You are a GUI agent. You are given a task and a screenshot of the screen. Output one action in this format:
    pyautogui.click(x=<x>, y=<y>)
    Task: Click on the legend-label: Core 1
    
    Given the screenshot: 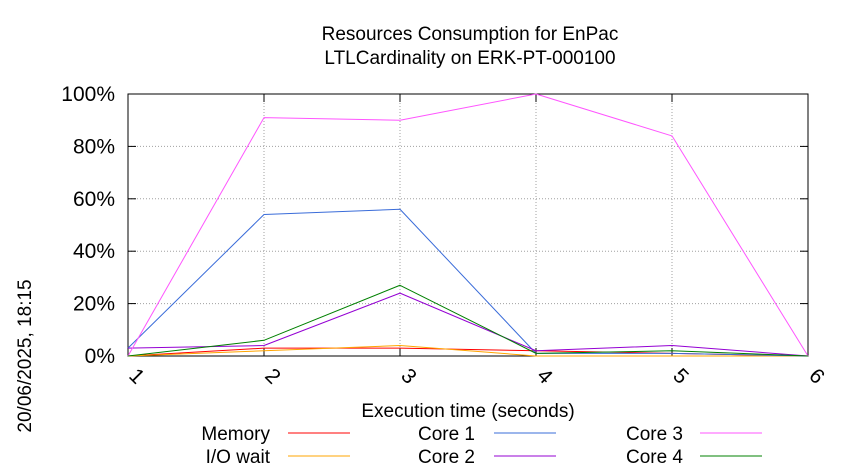 What is the action you would take?
    pyautogui.click(x=446, y=434)
    